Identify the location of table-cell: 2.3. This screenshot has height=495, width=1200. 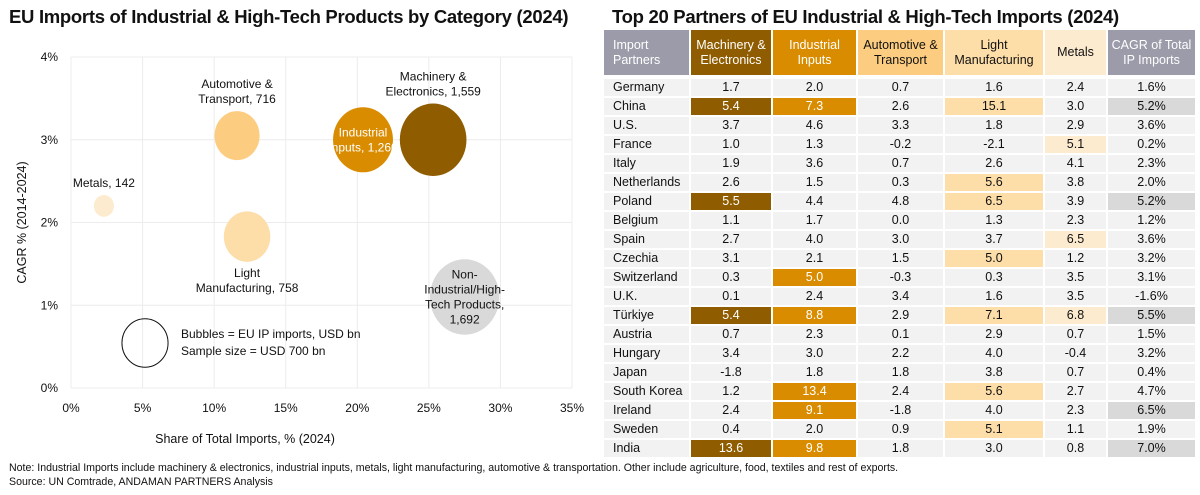
(1076, 411).